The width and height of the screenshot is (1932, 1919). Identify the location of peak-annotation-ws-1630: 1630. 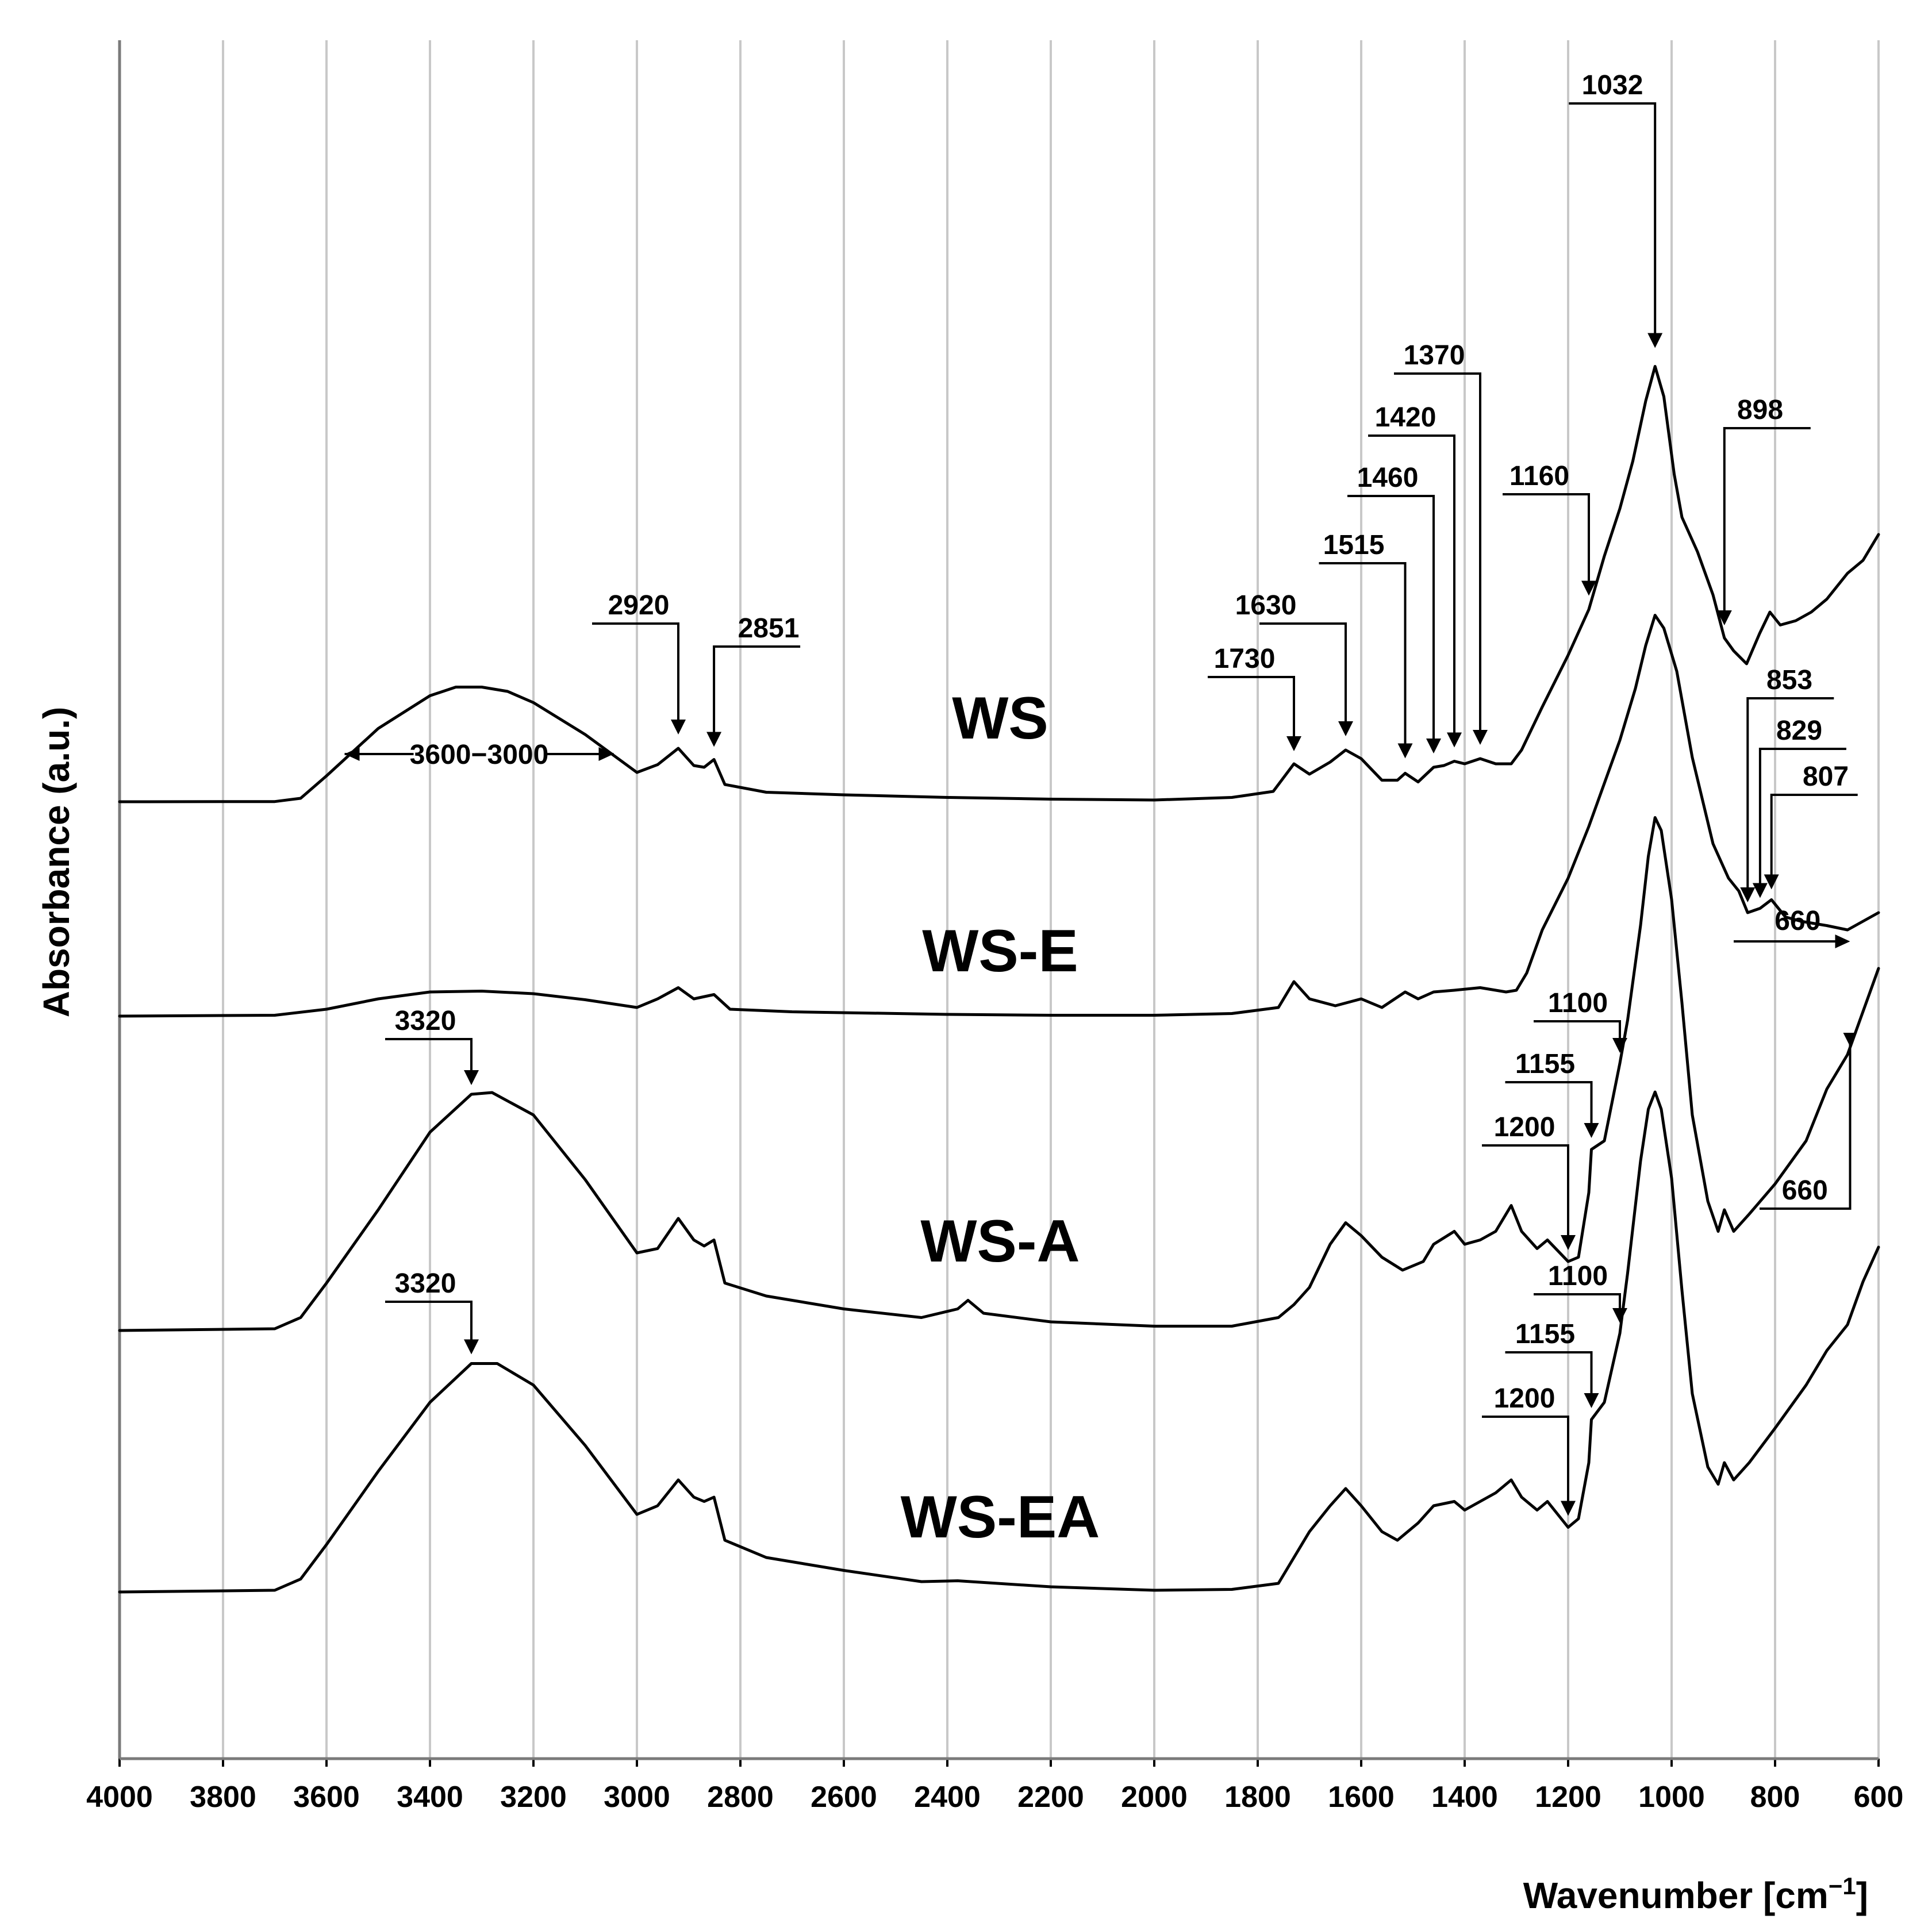
(1294, 663).